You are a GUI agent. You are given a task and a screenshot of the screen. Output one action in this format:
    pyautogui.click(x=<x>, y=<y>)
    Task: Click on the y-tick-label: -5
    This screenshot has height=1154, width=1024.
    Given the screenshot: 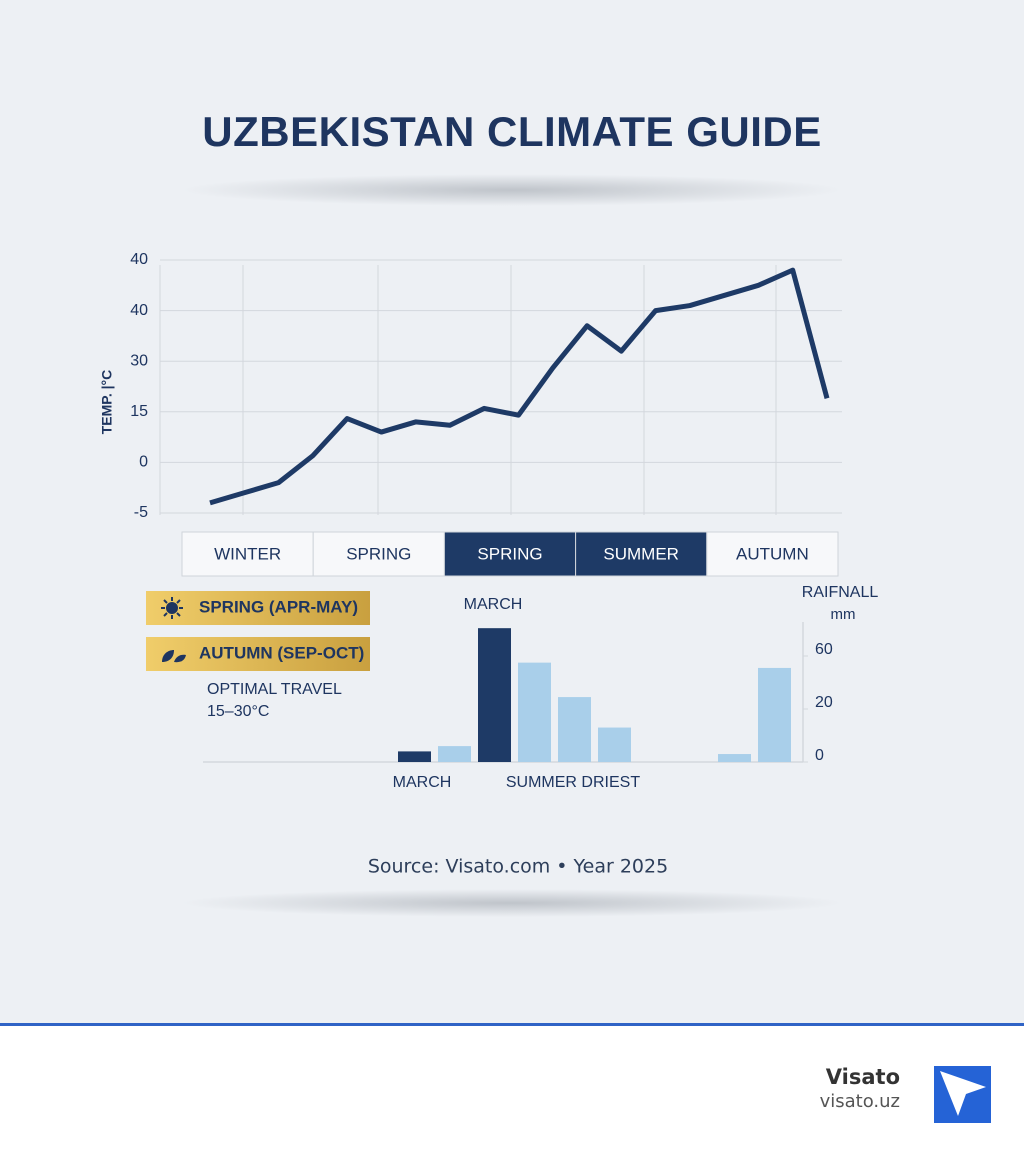 What is the action you would take?
    pyautogui.click(x=141, y=512)
    